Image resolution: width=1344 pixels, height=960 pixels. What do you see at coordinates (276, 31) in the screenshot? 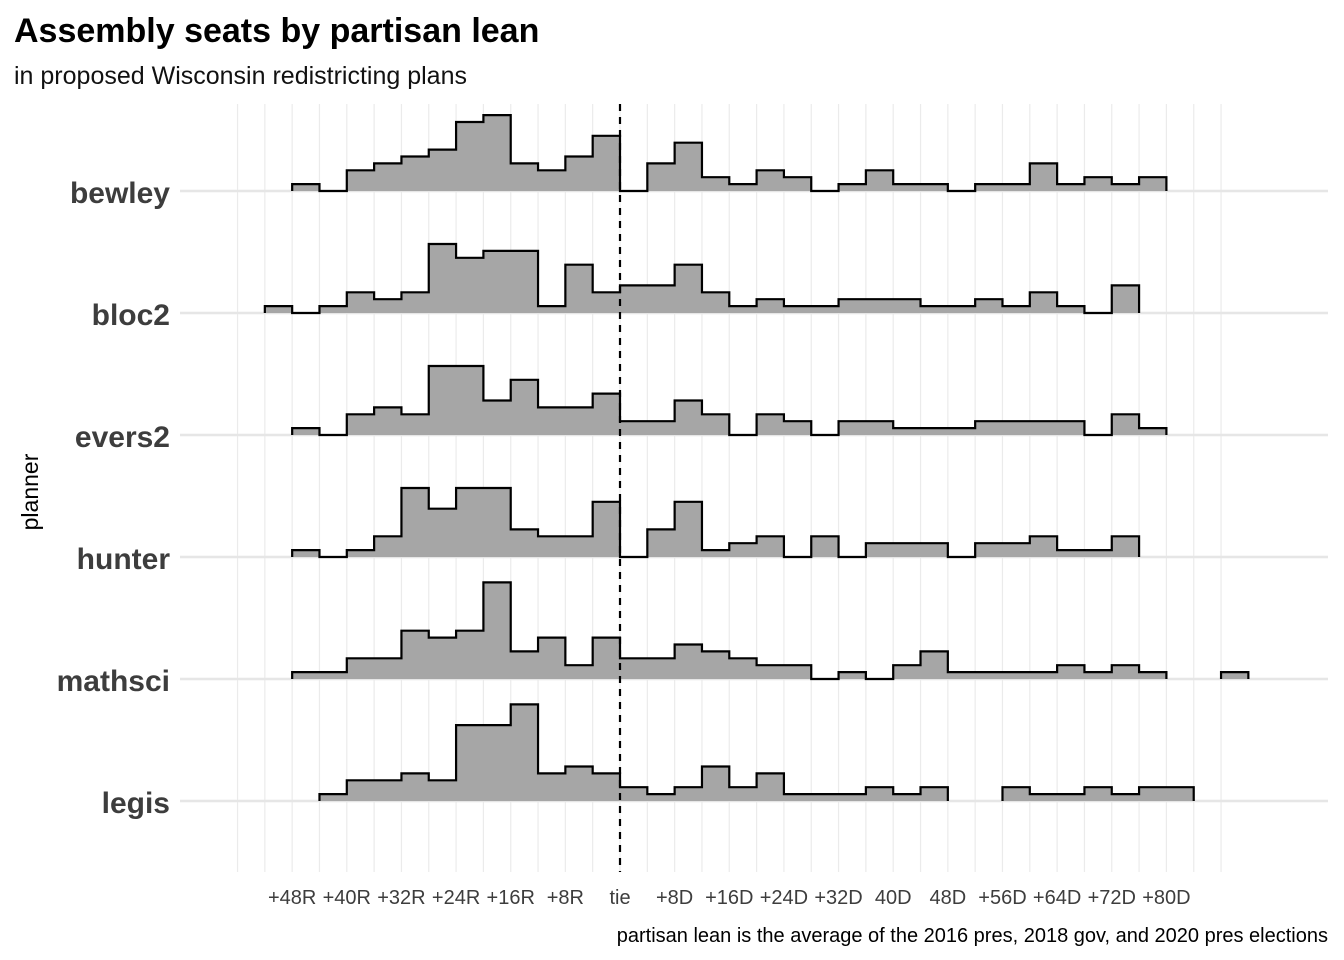
I see `chart-title: Assembly seats by partisan lean` at bounding box center [276, 31].